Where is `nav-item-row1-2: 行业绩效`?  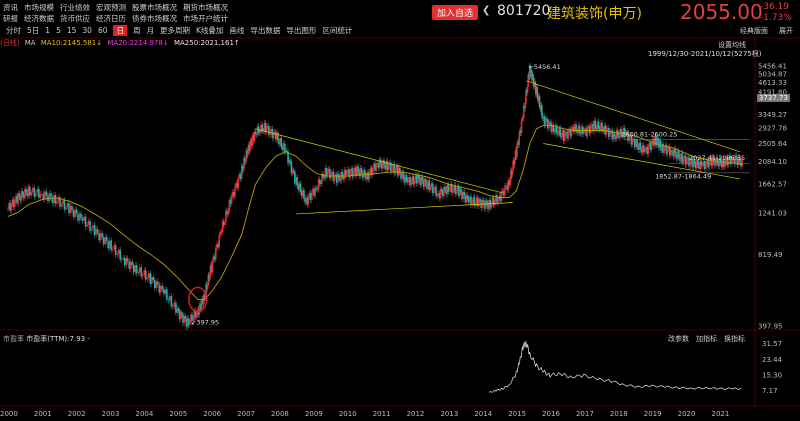
nav-item-row1-2: 行业绩效 is located at coordinates (75, 7).